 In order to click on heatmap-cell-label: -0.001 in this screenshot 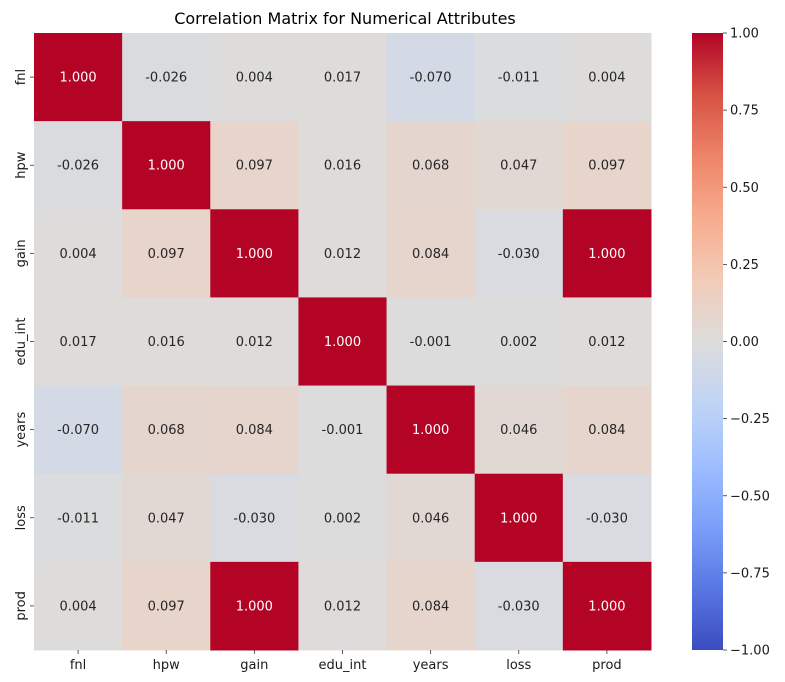, I will do `click(343, 430)`.